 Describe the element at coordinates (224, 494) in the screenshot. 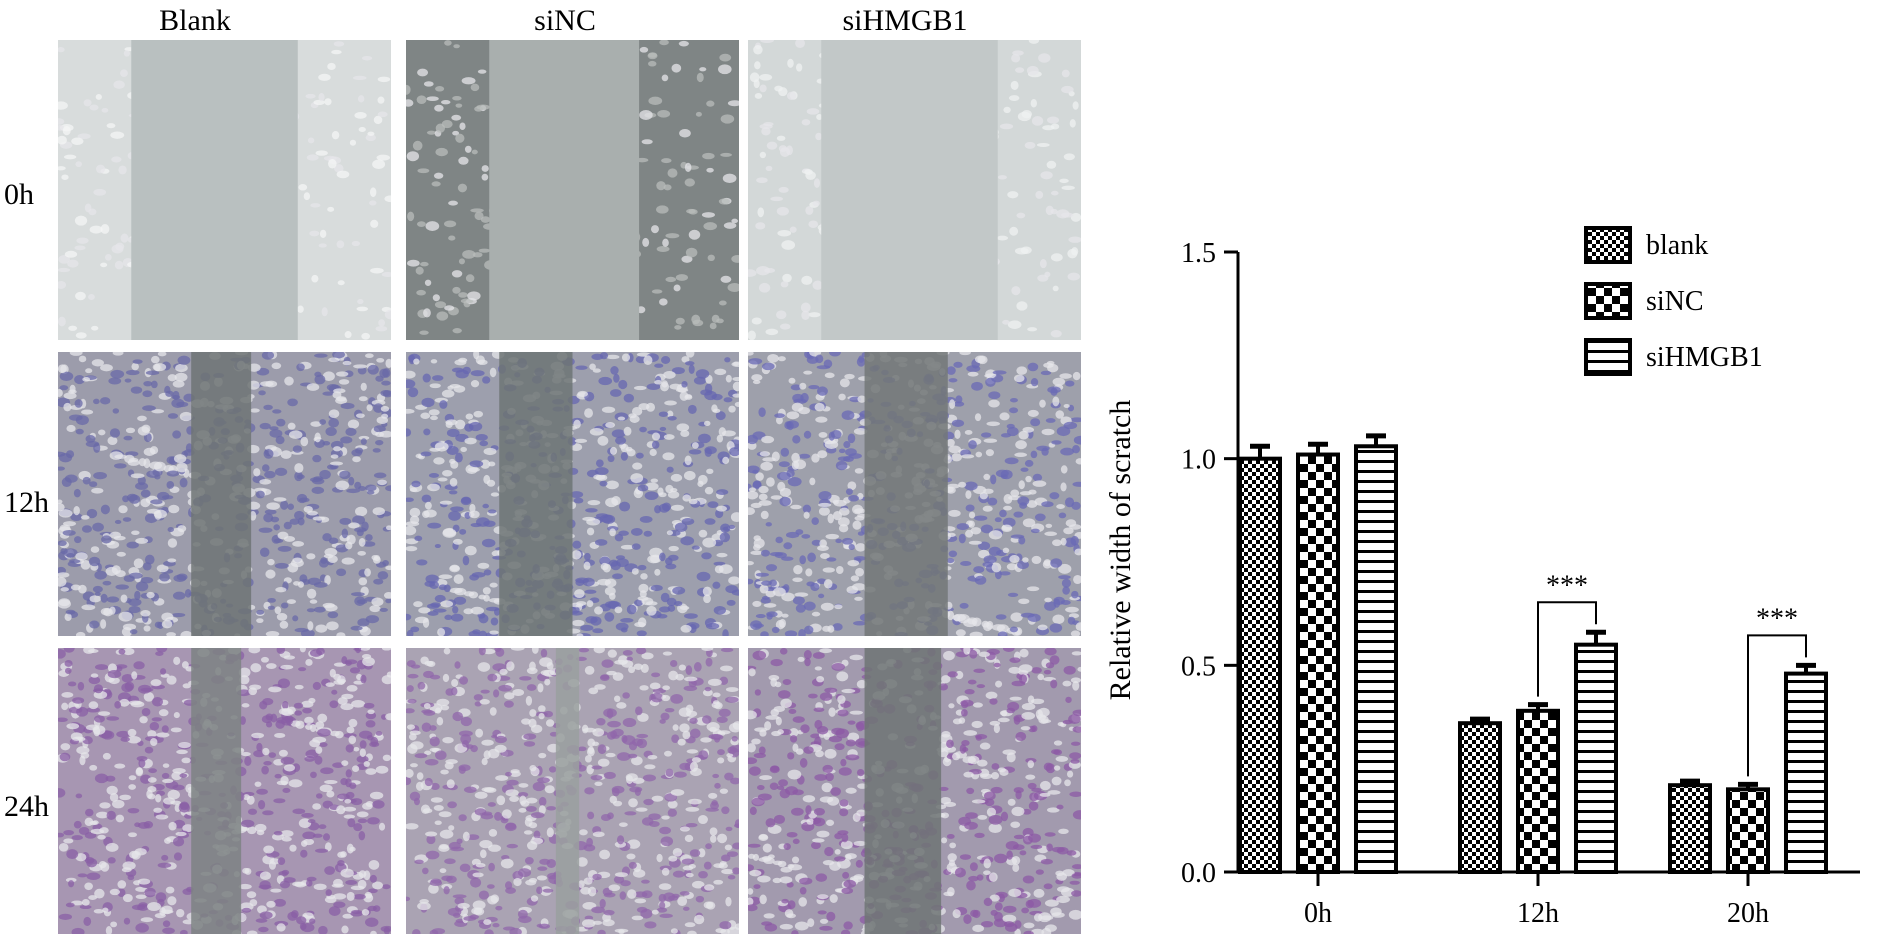

I see `micrograph-blank-12h` at that location.